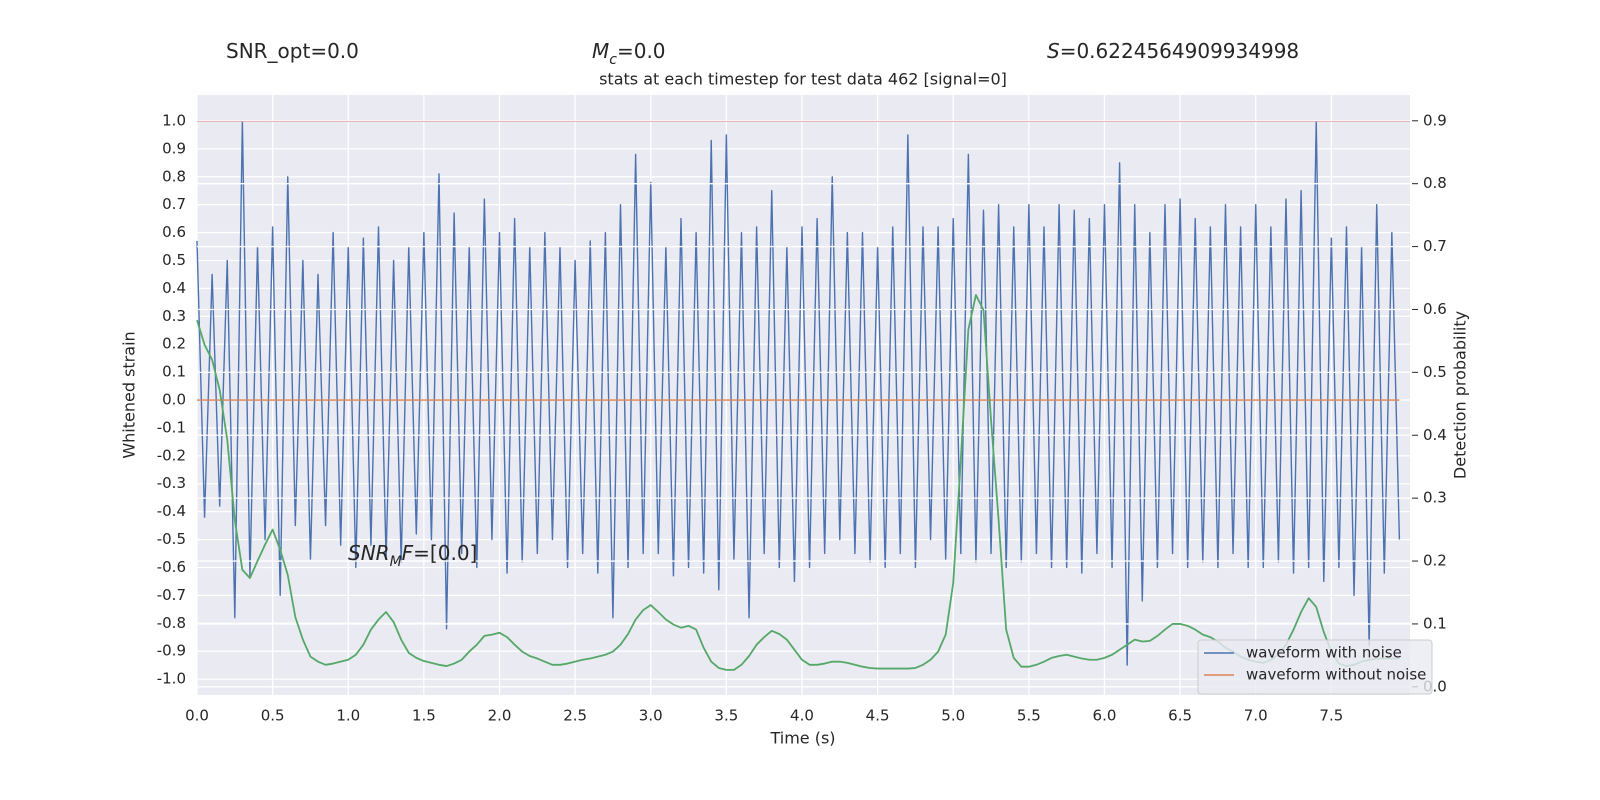 This screenshot has height=800, width=1600. I want to click on y-tick-label: -0.8, so click(171, 623).